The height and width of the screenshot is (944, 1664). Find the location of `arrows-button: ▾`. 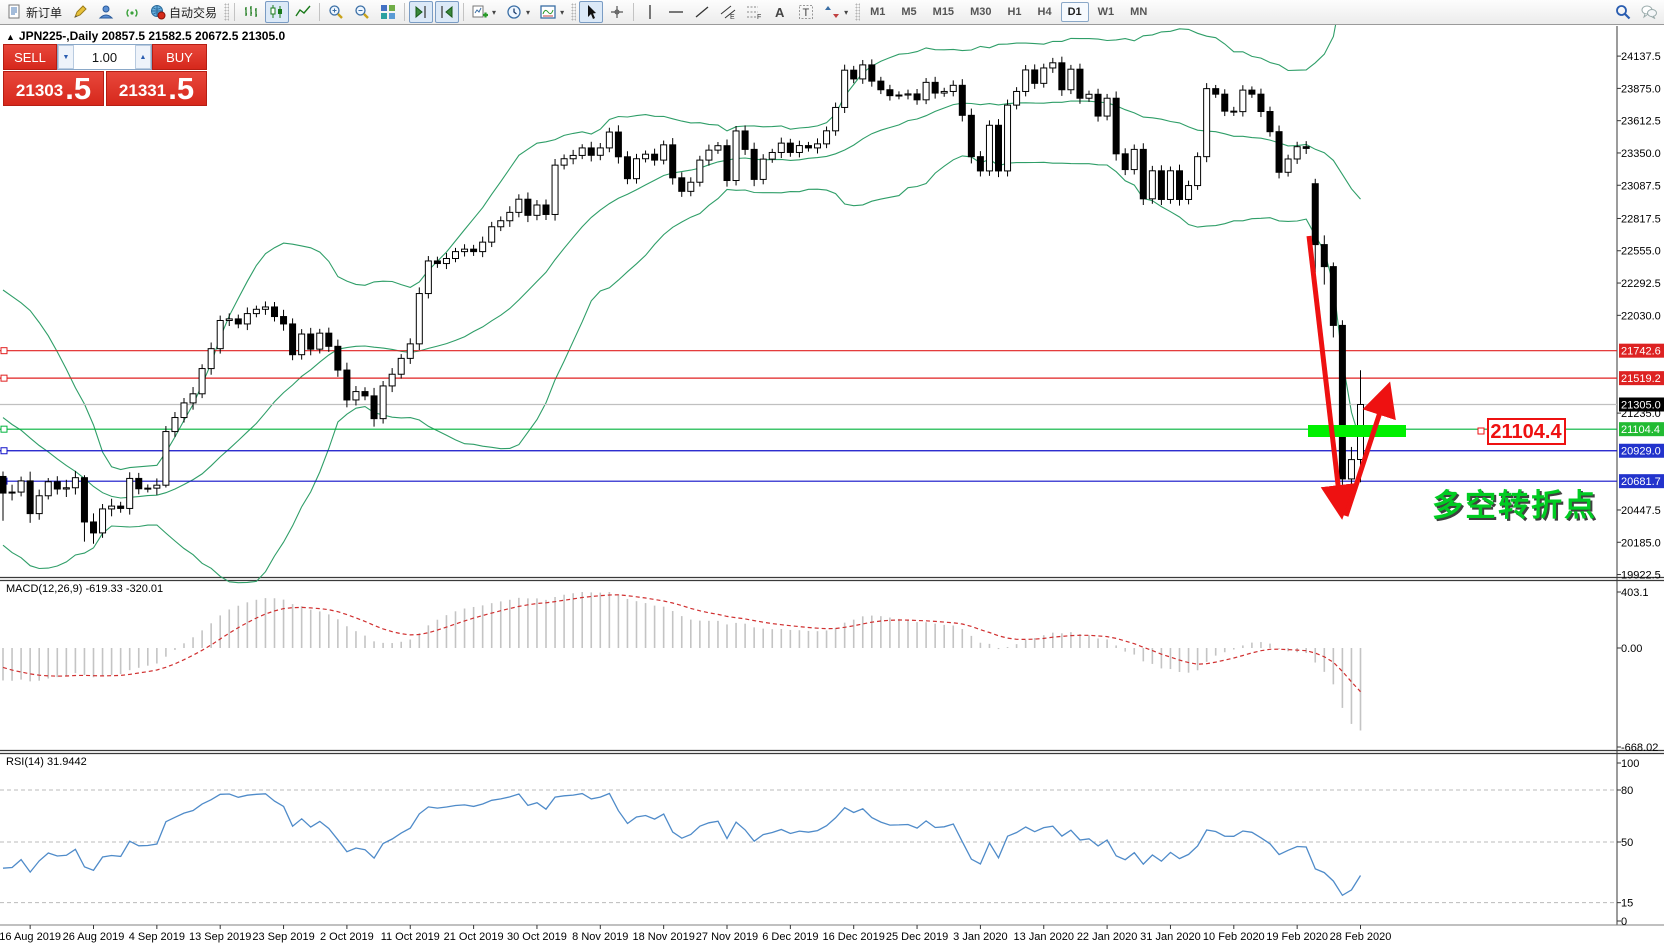

arrows-button: ▾ is located at coordinates (836, 12).